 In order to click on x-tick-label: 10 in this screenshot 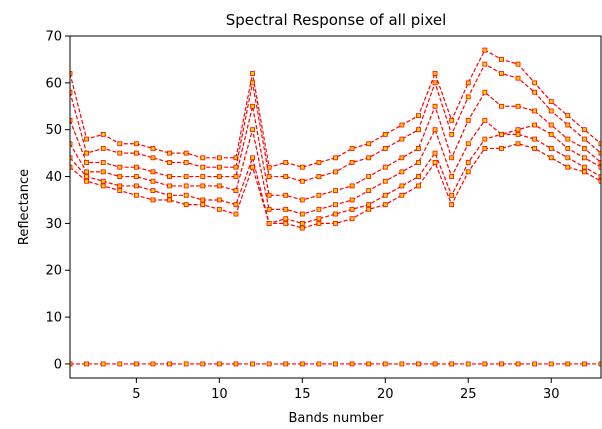, I will do `click(219, 394)`.